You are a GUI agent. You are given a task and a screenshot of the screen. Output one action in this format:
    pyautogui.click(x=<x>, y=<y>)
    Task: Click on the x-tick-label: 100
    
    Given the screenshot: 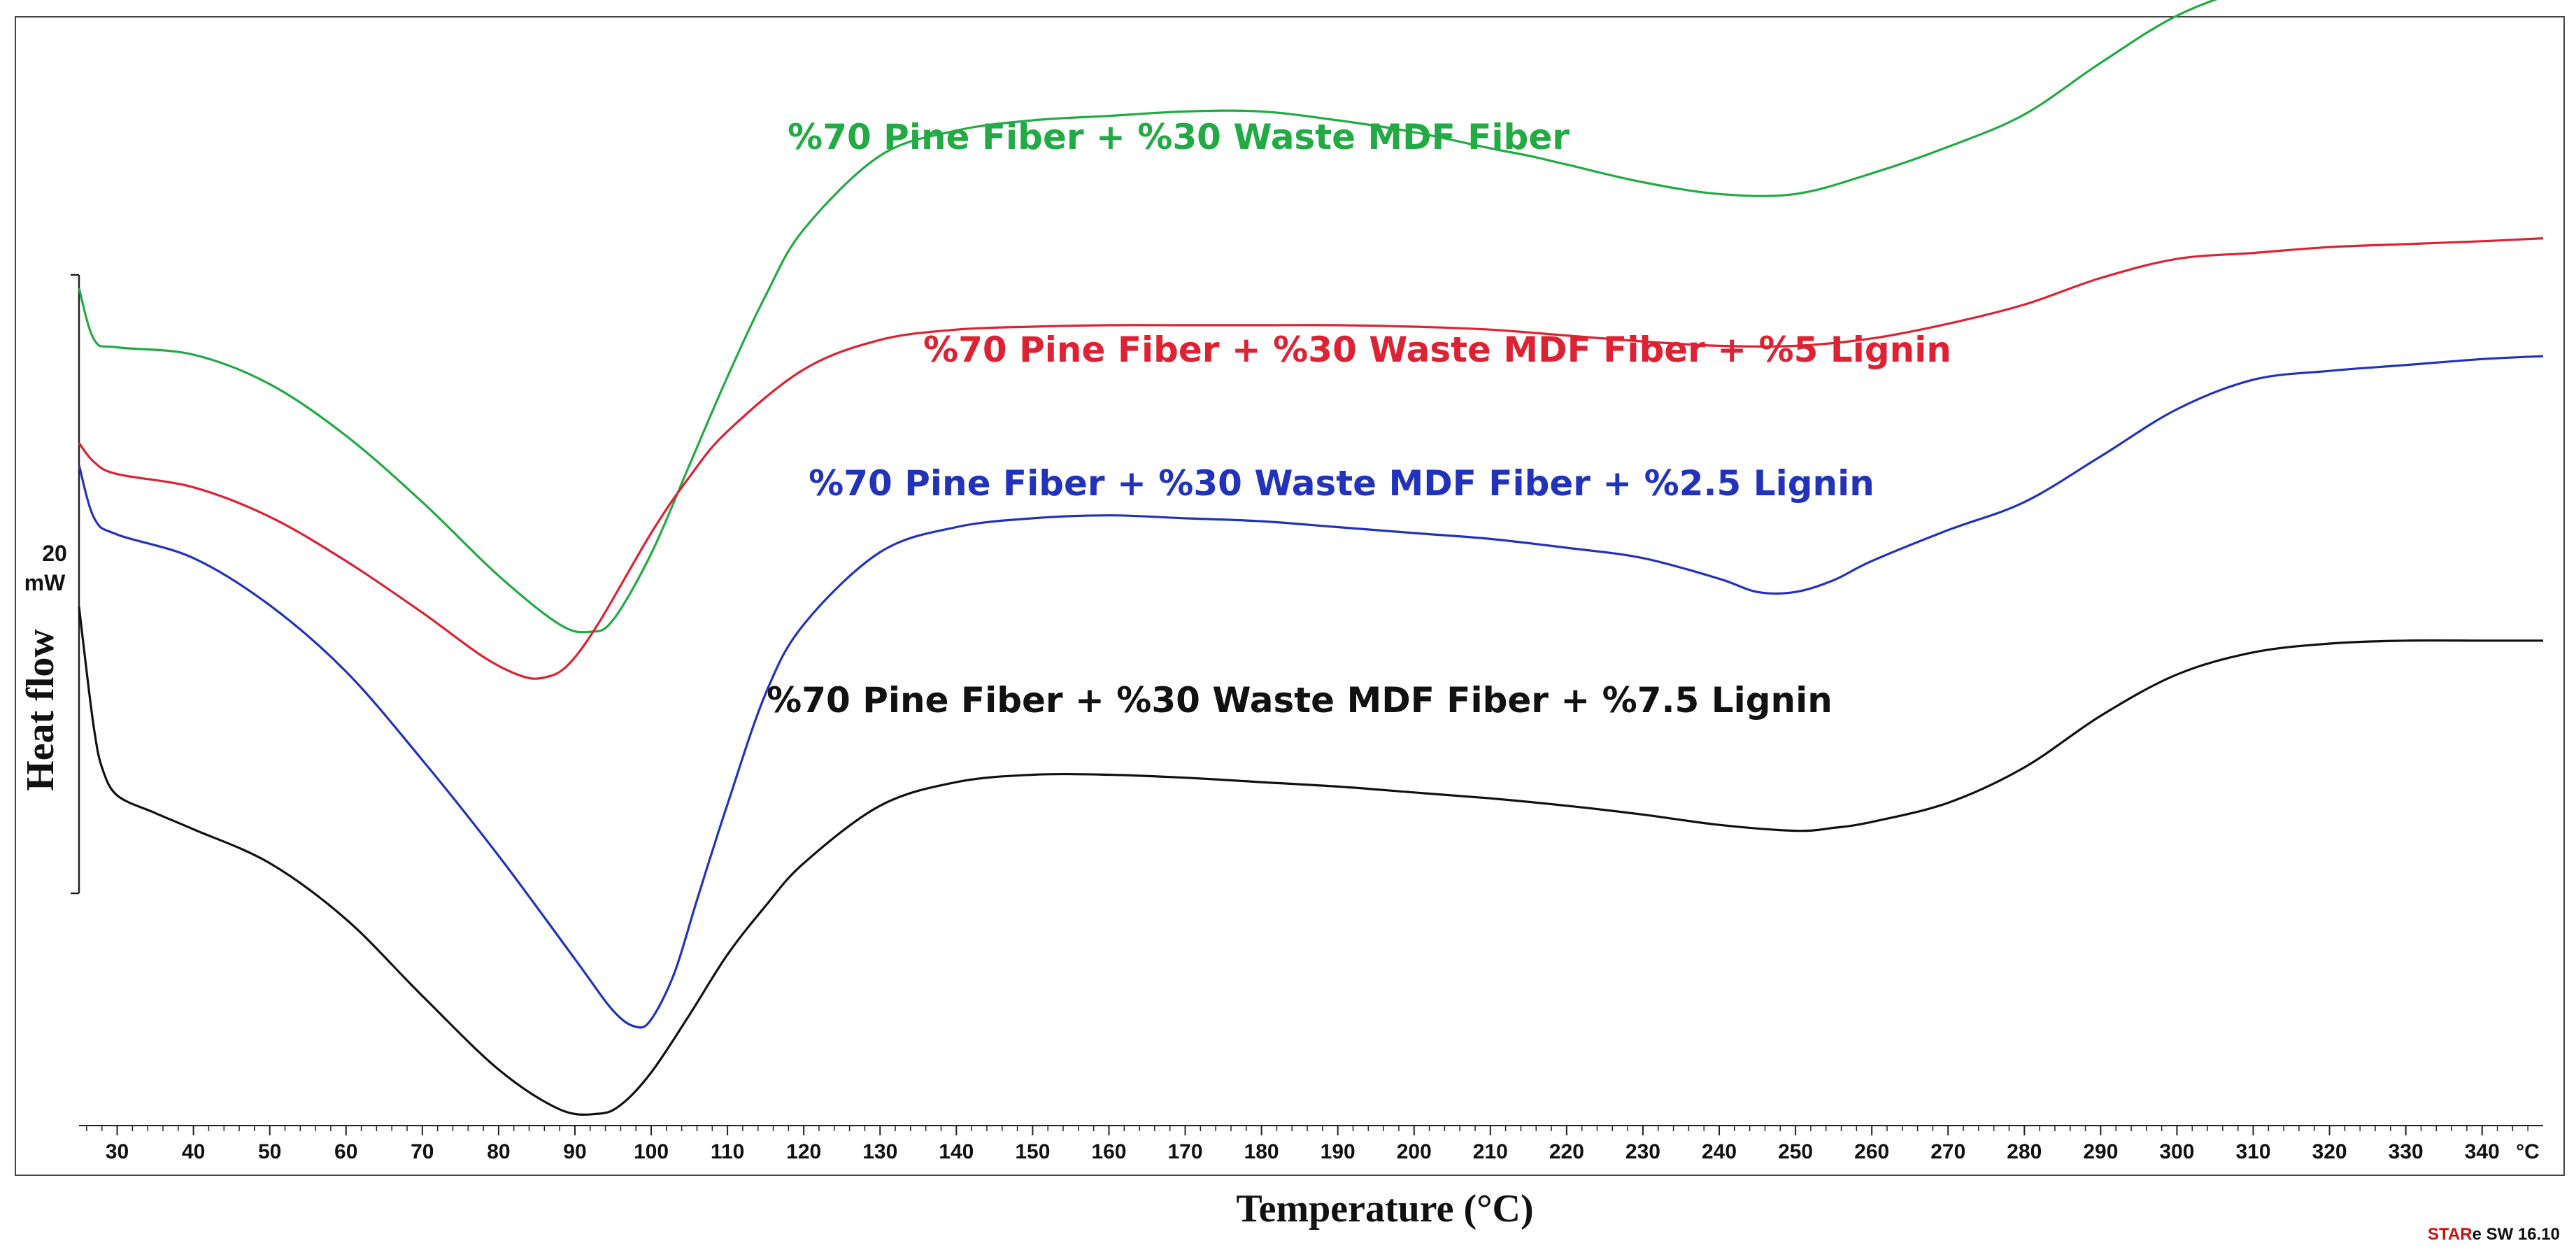 What is the action you would take?
    pyautogui.click(x=651, y=1152)
    